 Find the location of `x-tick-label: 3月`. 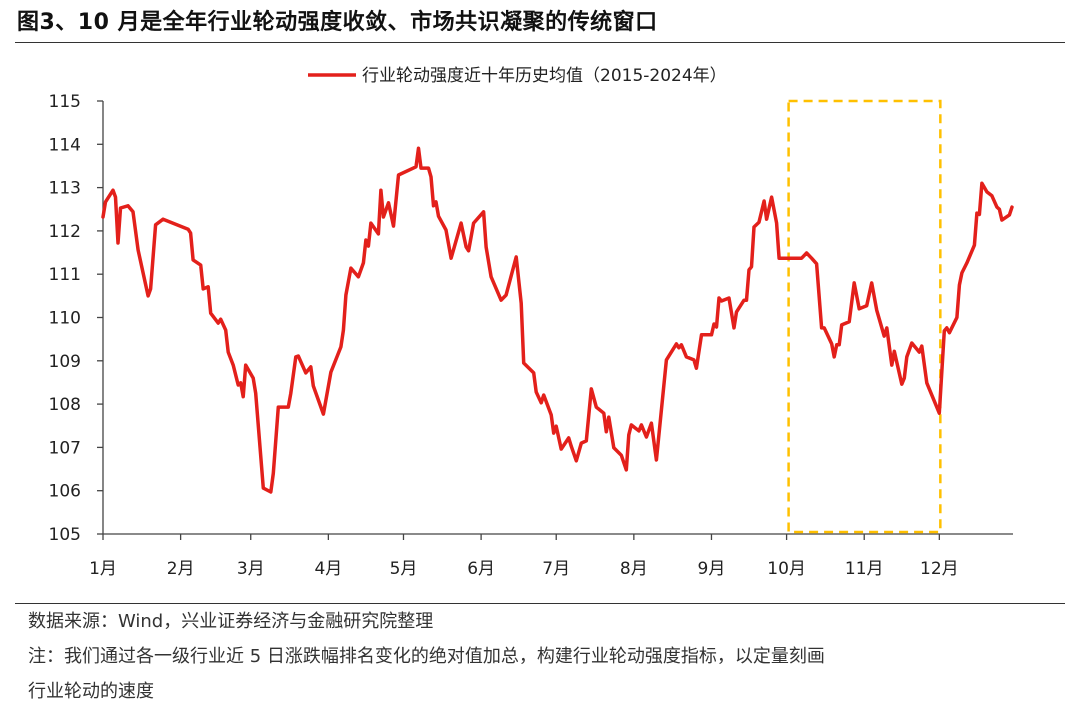

x-tick-label: 3月 is located at coordinates (251, 569).